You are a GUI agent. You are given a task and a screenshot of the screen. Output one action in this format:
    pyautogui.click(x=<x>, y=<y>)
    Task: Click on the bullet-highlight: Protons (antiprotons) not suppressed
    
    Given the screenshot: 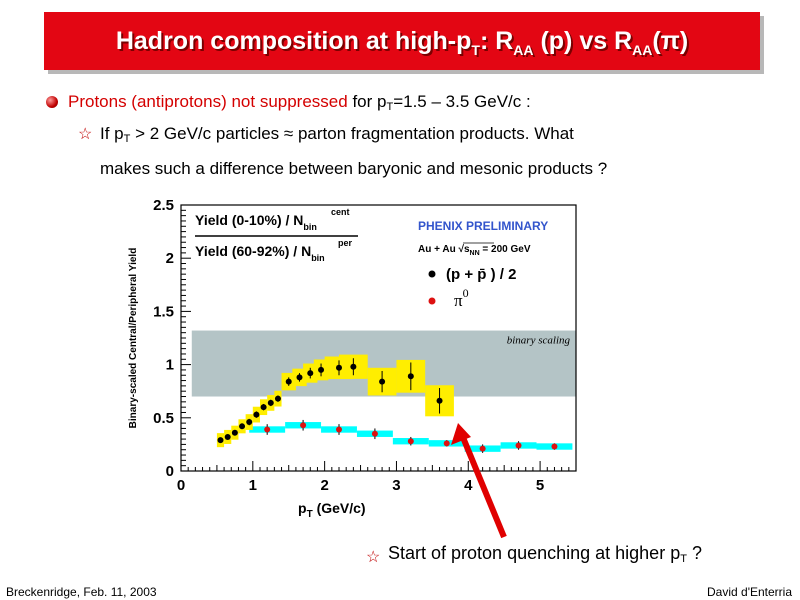 What is the action you would take?
    pyautogui.click(x=208, y=101)
    